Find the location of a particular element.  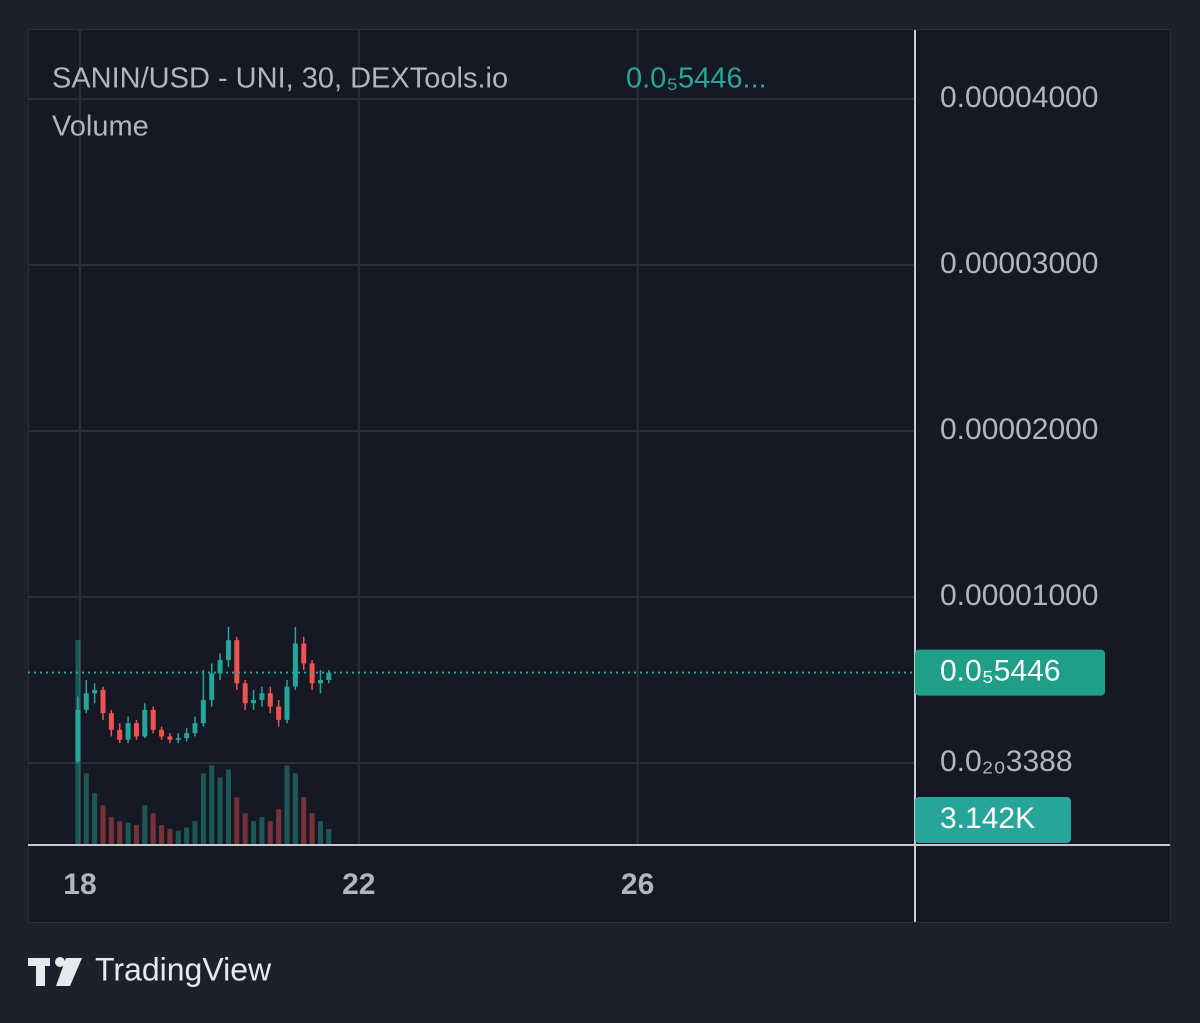

last-price-label: 0.0₅5446 is located at coordinates (1000, 671).